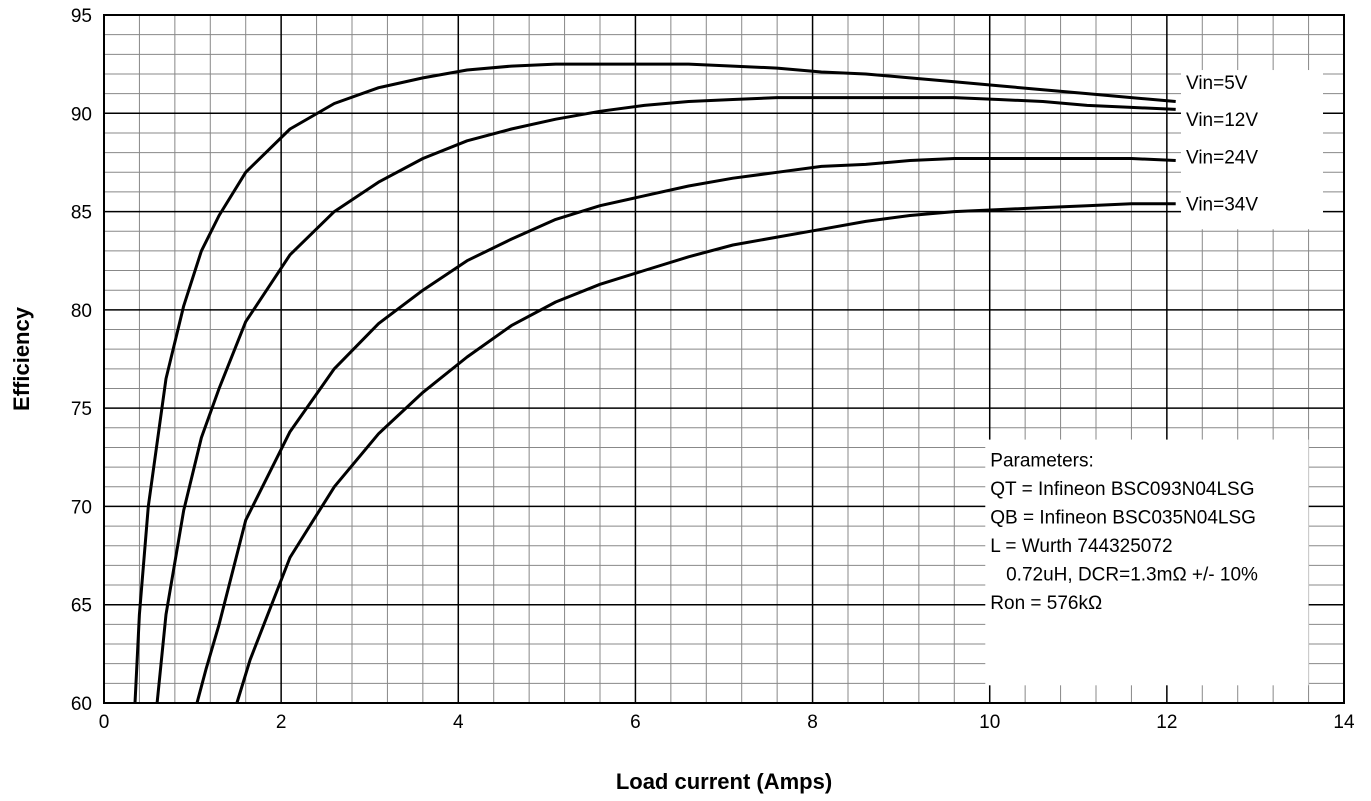 The width and height of the screenshot is (1371, 801). I want to click on y-axis-ticks: 60 65 70 75 80 85 90 95, so click(81, 360).